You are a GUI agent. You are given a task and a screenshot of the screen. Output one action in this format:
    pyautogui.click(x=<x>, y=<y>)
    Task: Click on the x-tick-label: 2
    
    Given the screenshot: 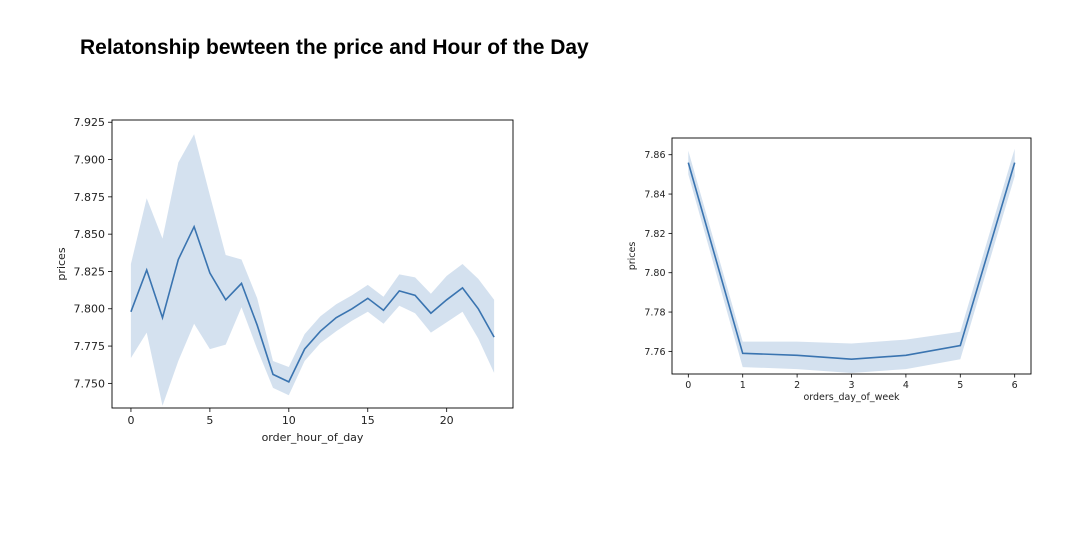 What is the action you would take?
    pyautogui.click(x=797, y=385)
    